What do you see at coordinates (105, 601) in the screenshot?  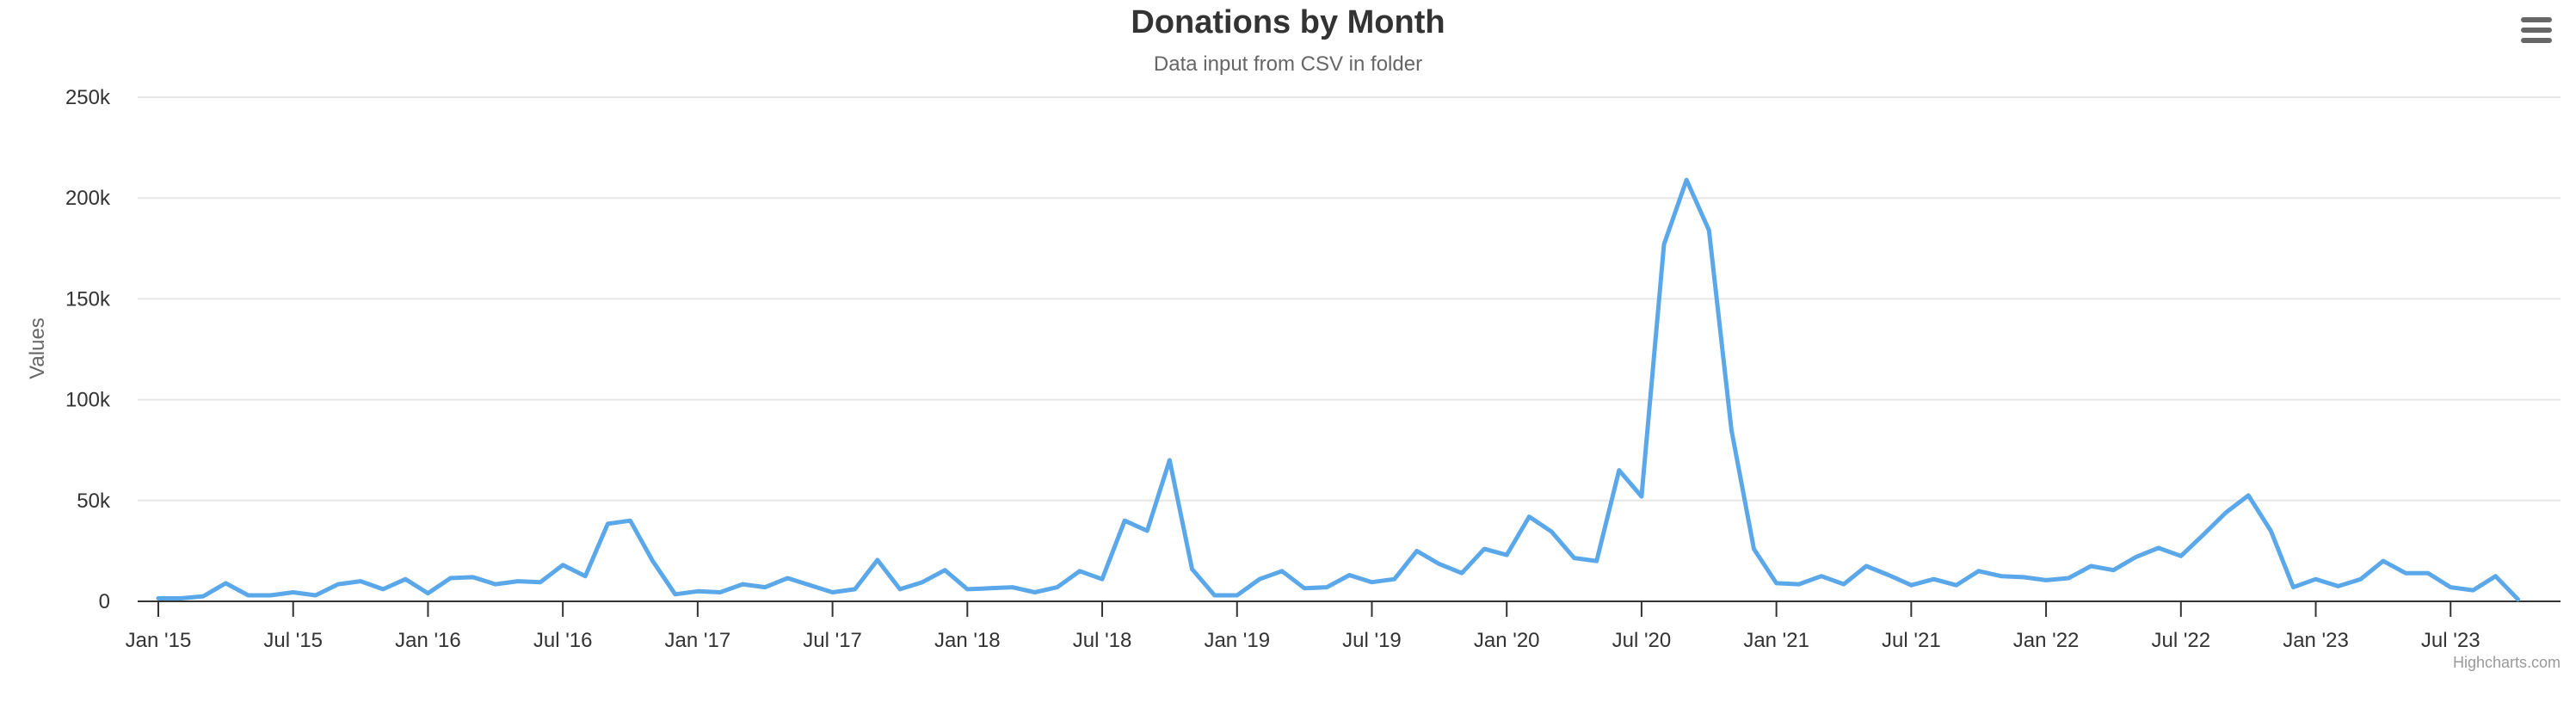 I see `y-tick-label: 0` at bounding box center [105, 601].